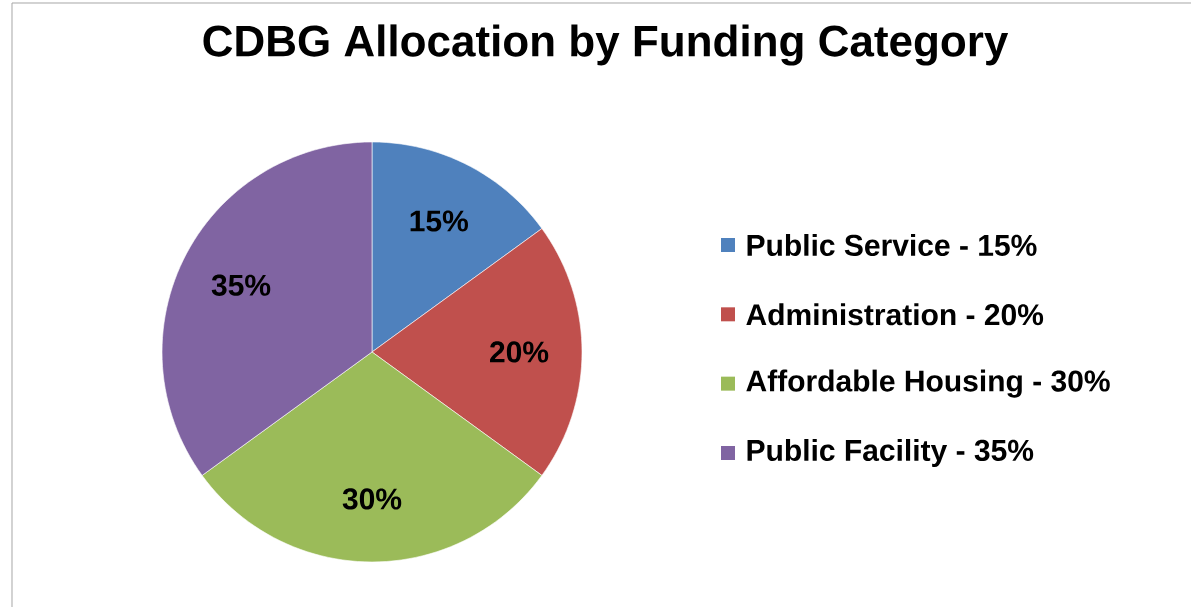  Describe the element at coordinates (928, 383) in the screenshot. I see `legend-label: Affordable Housing - 30%` at that location.